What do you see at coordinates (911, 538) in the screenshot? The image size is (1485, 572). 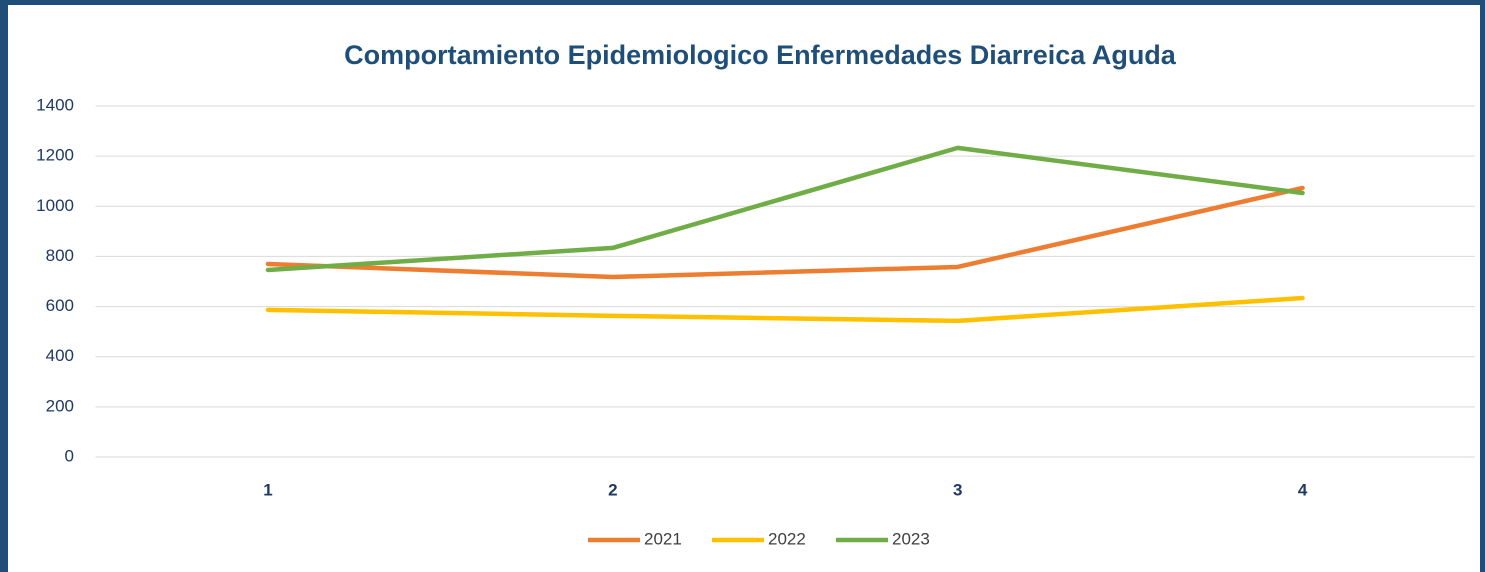 I see `legend-label: 2023` at bounding box center [911, 538].